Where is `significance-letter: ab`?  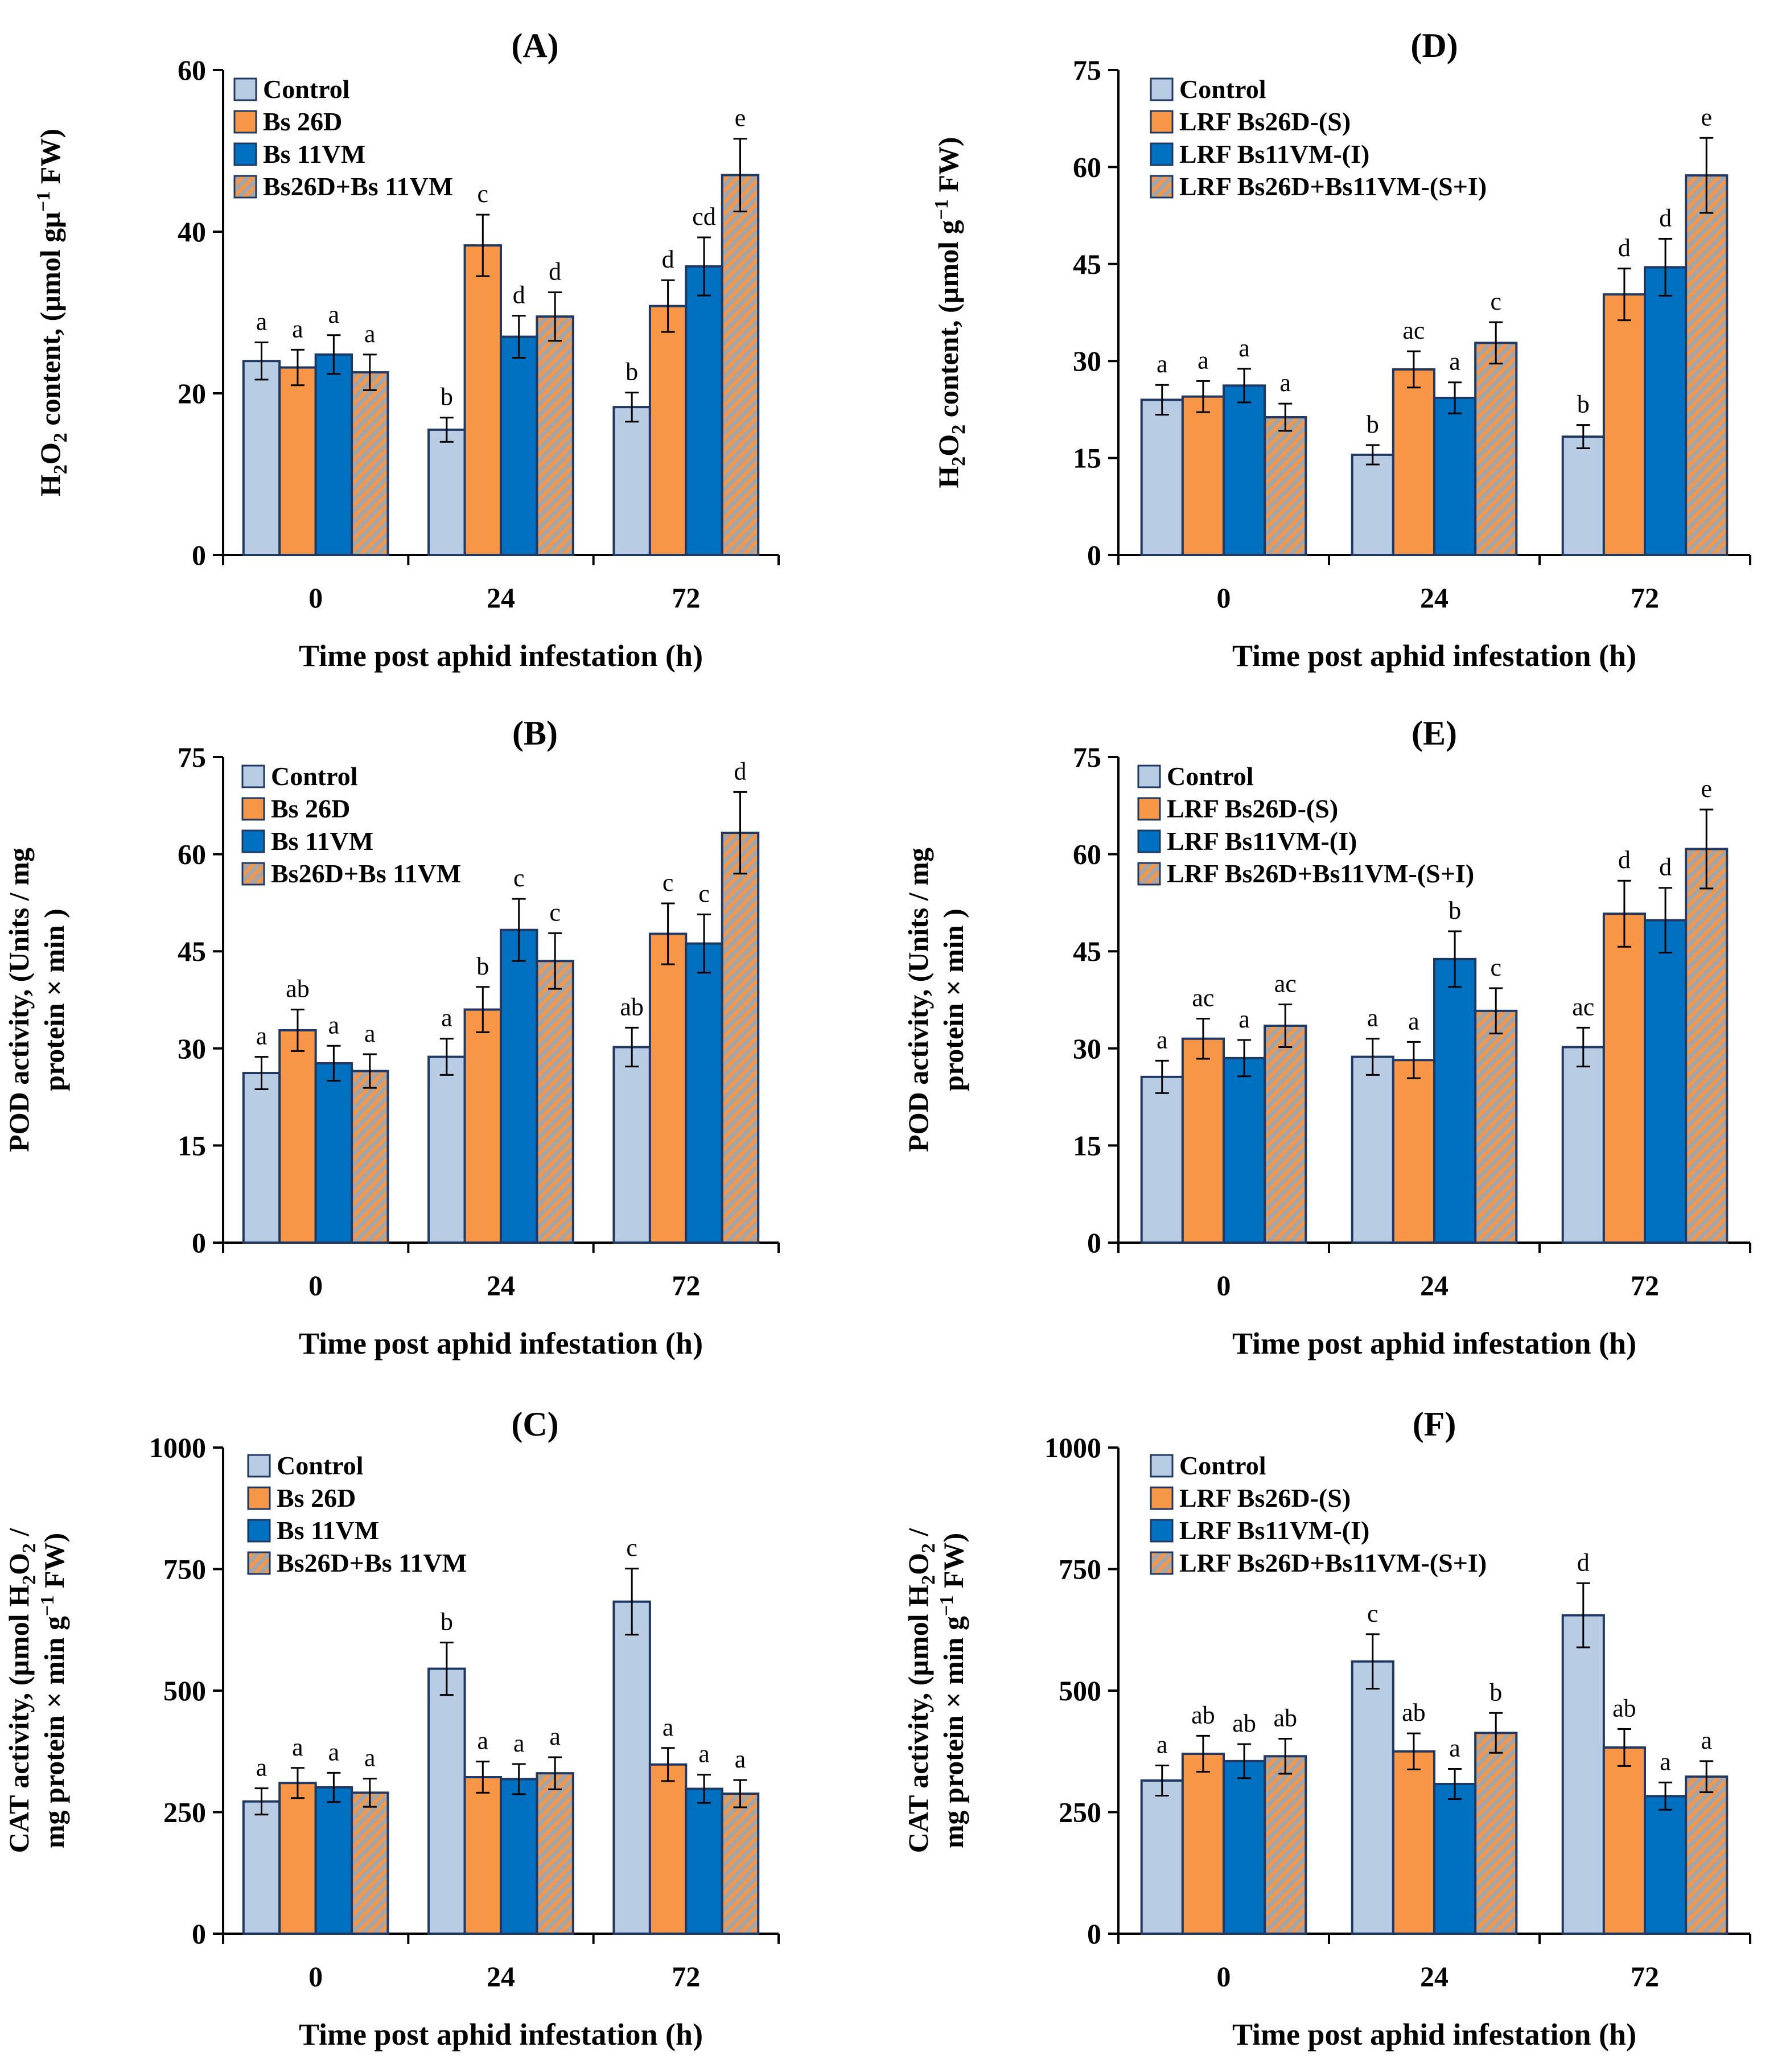 significance-letter: ab is located at coordinates (632, 1007).